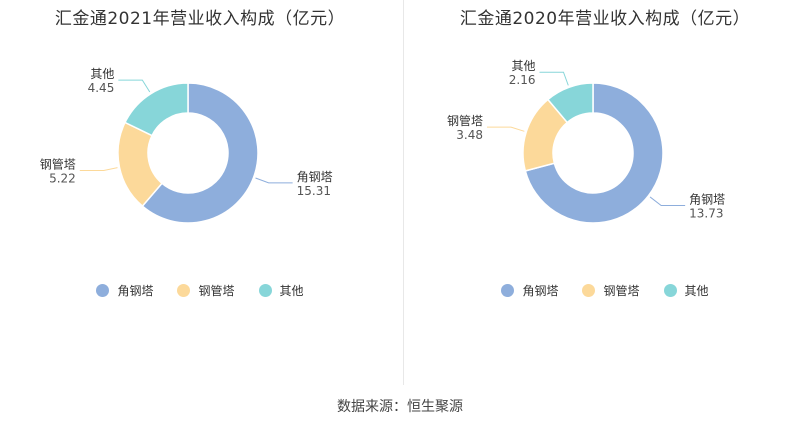 This screenshot has height=438, width=800. I want to click on slice-label-value: 13.73, so click(706, 213).